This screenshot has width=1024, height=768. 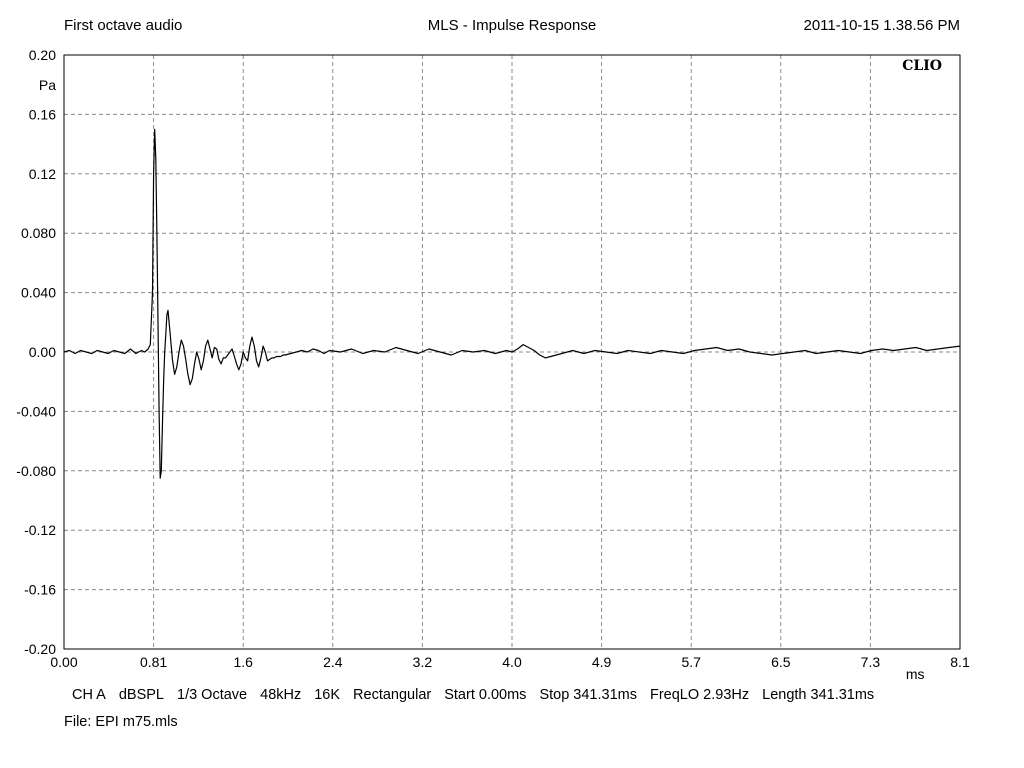 I want to click on settings-item: 48kHz, so click(x=281, y=695).